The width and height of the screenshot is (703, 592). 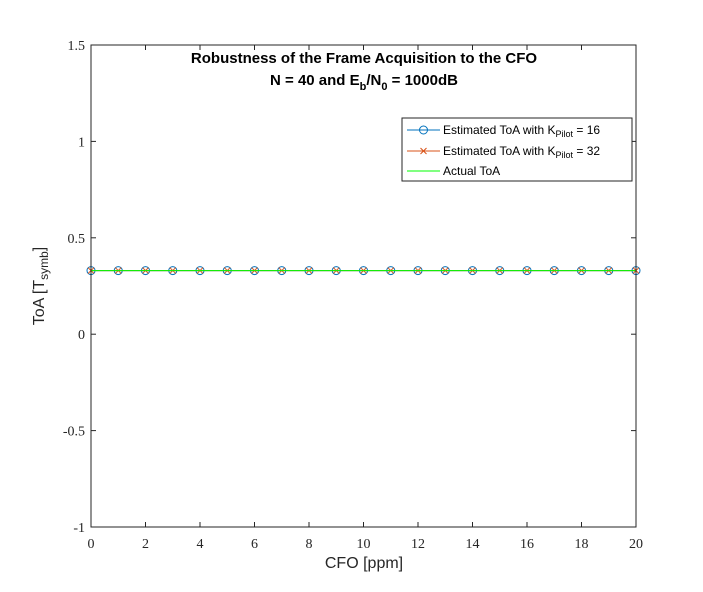 What do you see at coordinates (74, 432) in the screenshot?
I see `y-tick-label: -0.5` at bounding box center [74, 432].